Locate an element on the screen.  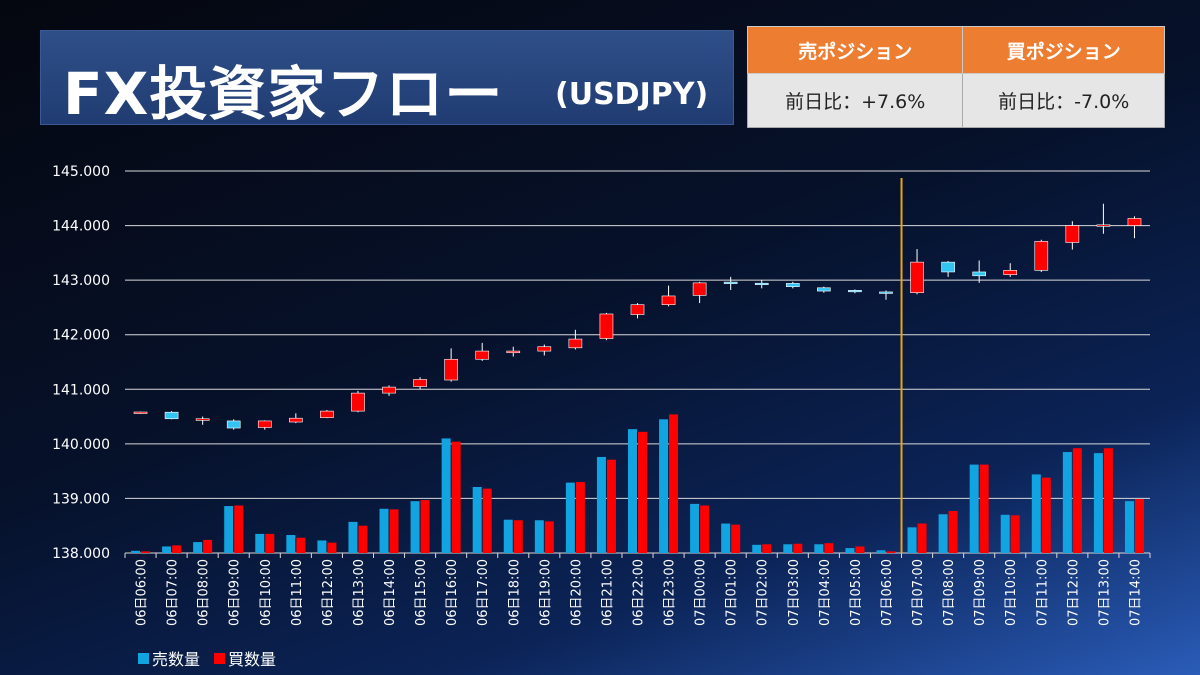
x-tick-label: 06日17:00 is located at coordinates (483, 592).